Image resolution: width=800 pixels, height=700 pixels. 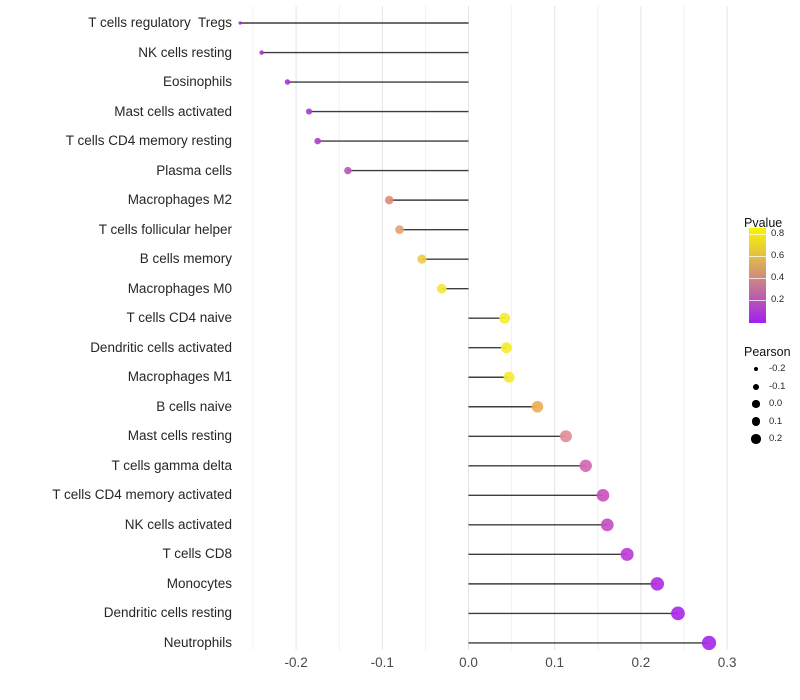 I want to click on y-axis-label: B cells memory, so click(x=185, y=259).